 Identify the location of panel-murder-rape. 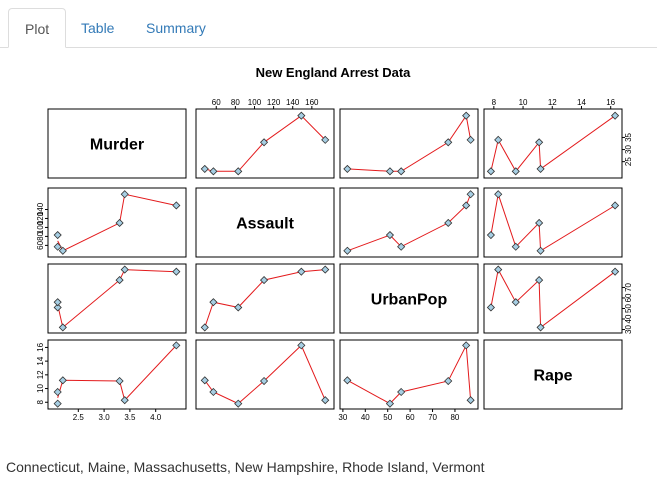
(553, 143).